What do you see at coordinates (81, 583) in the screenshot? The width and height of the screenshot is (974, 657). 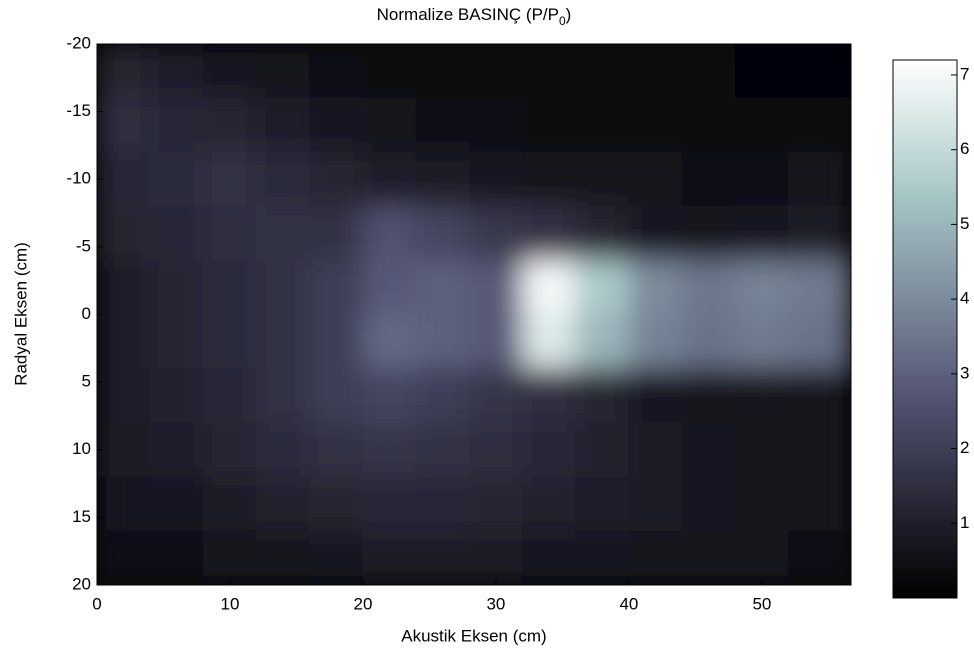 I see `y-tick-label: 20` at bounding box center [81, 583].